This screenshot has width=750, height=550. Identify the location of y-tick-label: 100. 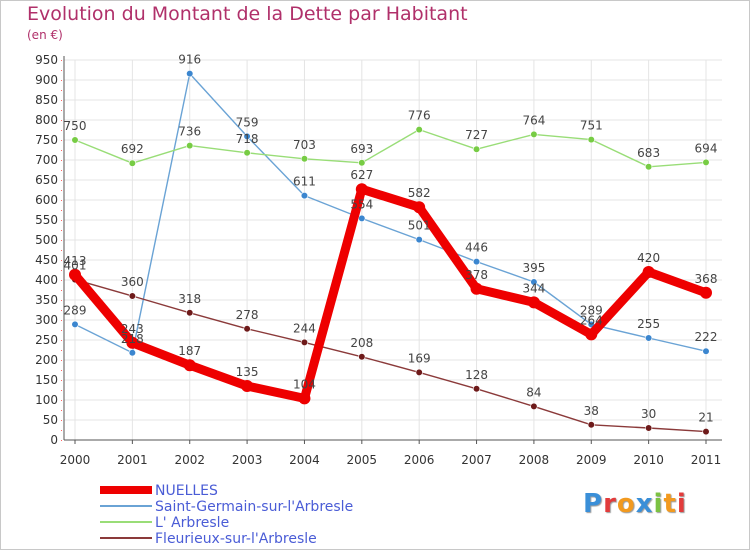
(46, 400).